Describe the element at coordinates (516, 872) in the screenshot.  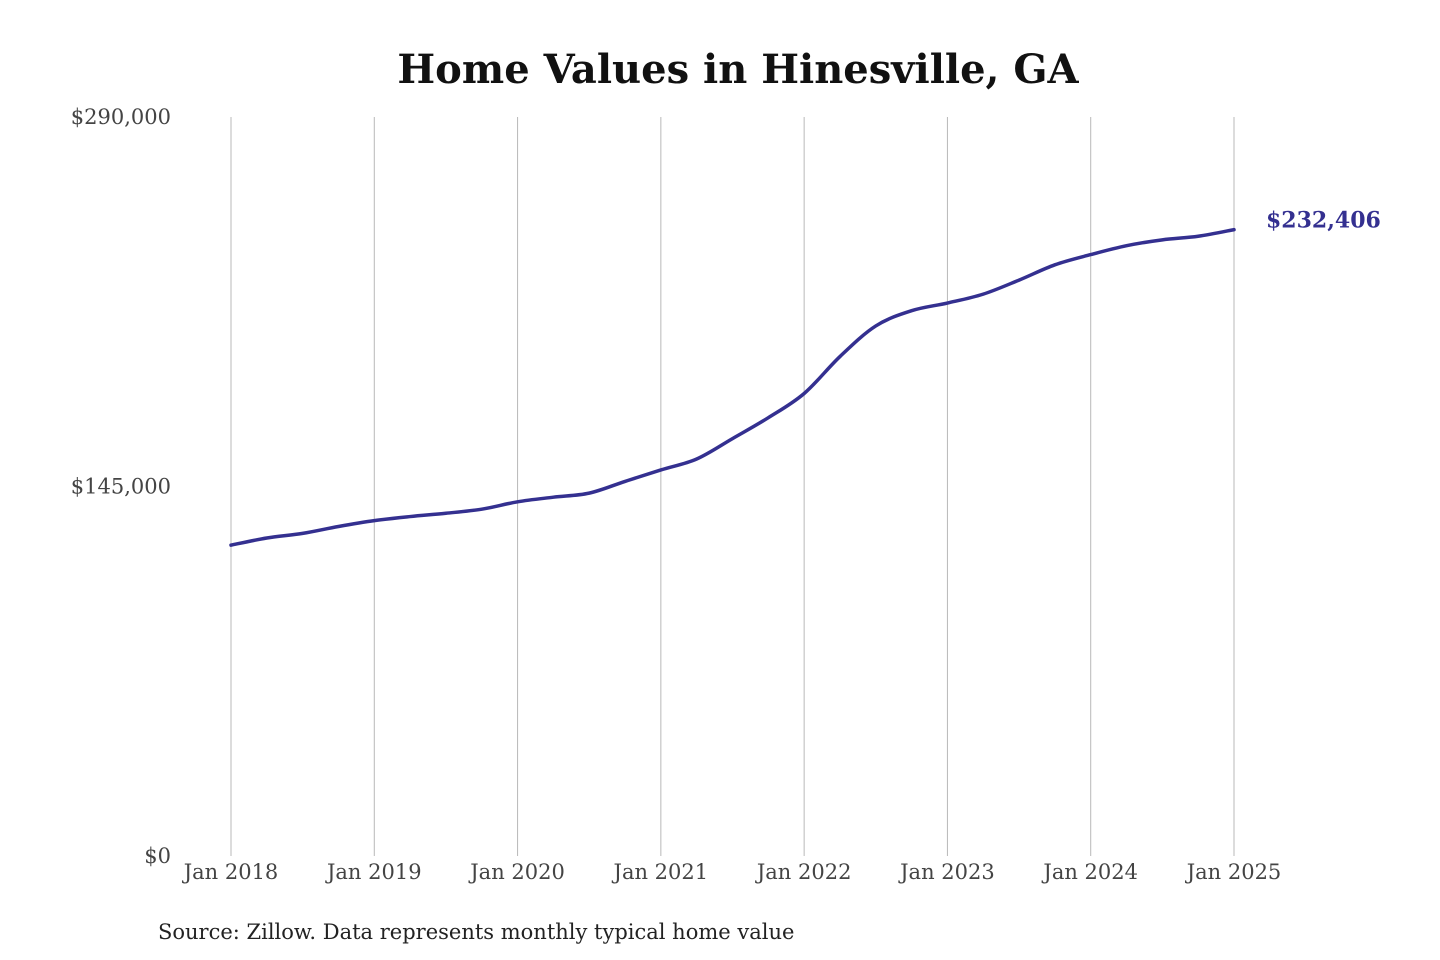
I see `x-tick-label: Jan 2020` at that location.